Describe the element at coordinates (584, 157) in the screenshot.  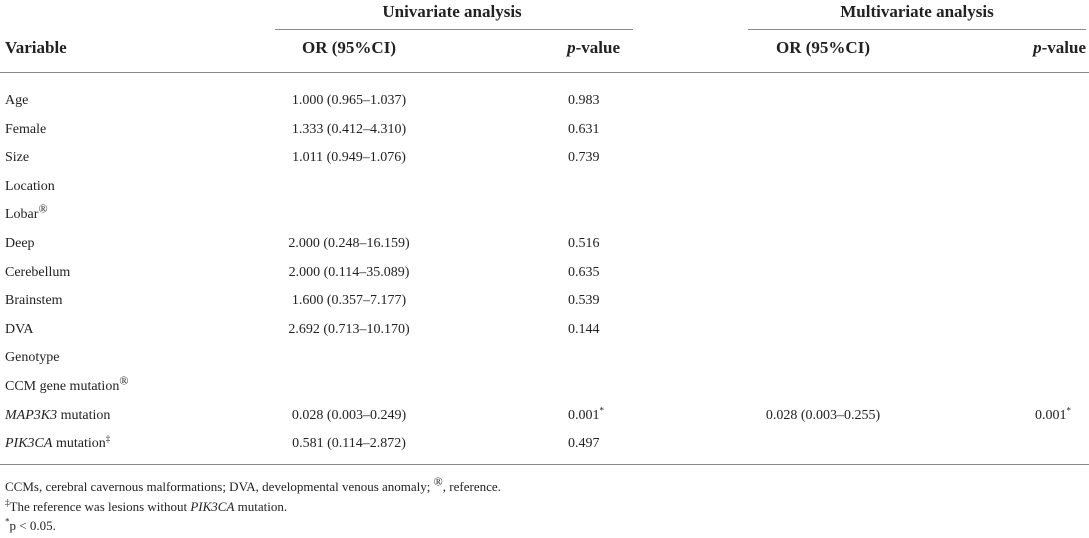
I see `univariate-p-cell: 0.739` at that location.